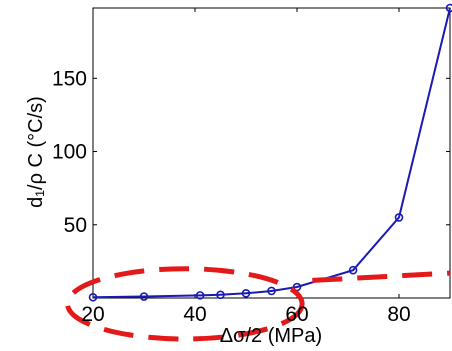 The height and width of the screenshot is (351, 452). What do you see at coordinates (36, 152) in the screenshot?
I see `y-axis-title: d₁/ρ C (°C/s)` at bounding box center [36, 152].